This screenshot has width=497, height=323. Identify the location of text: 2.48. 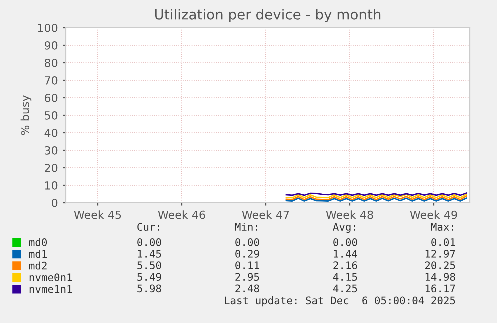
(248, 288).